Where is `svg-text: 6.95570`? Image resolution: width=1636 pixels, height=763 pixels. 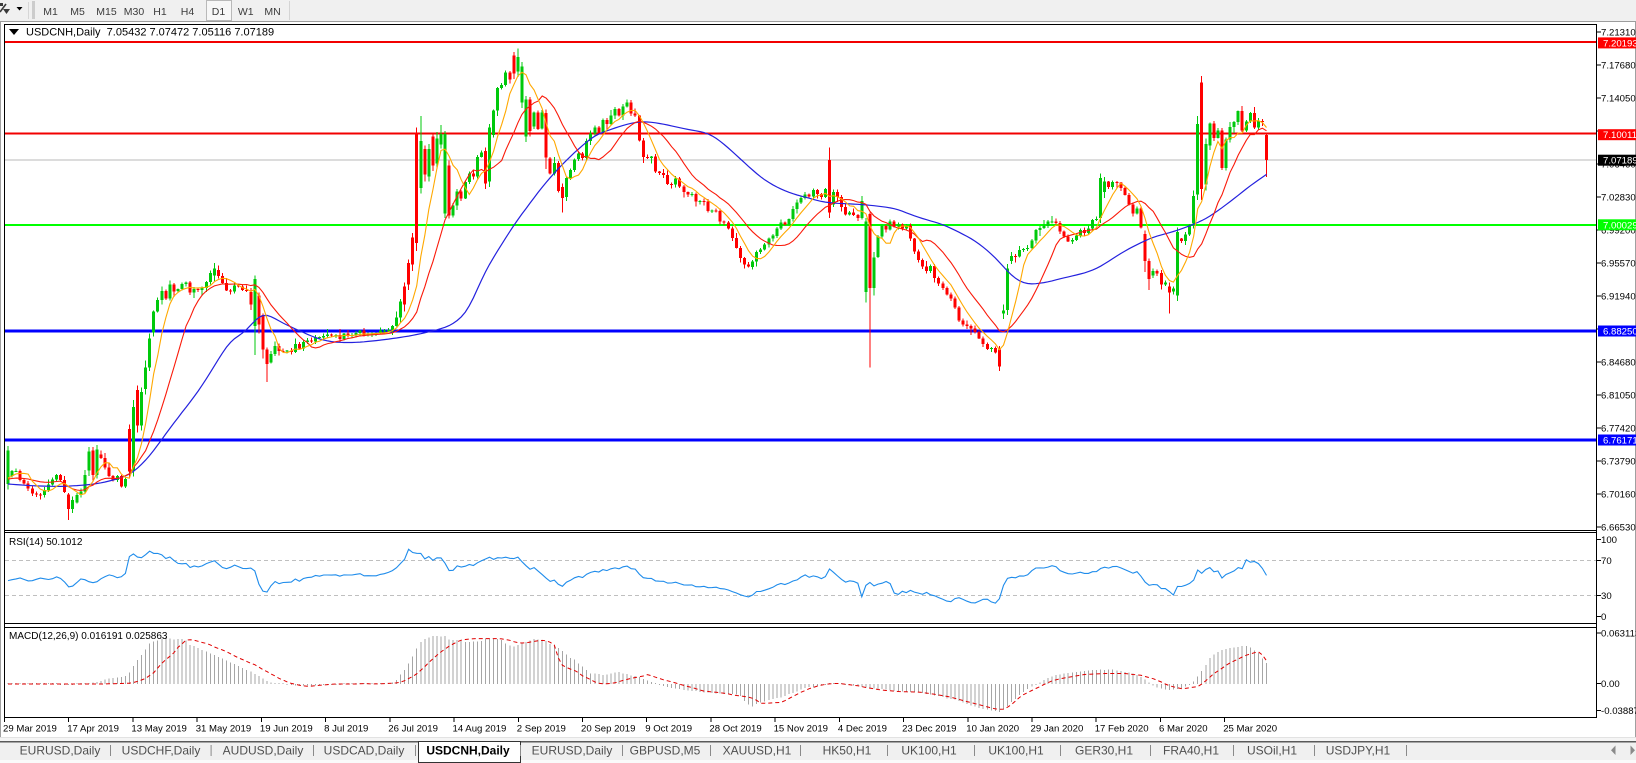
svg-text: 6.95570 is located at coordinates (1618, 264).